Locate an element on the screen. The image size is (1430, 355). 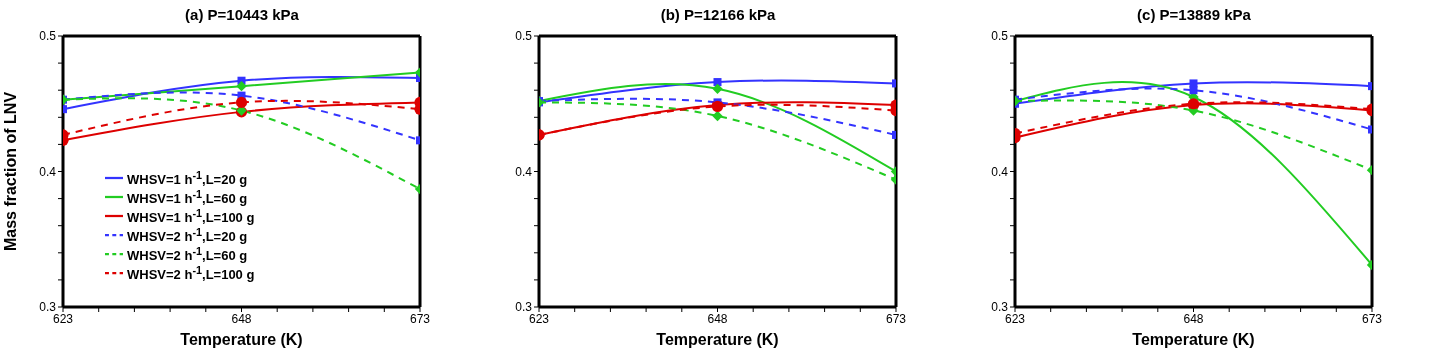
chart-title: (c) P=13889 kPa is located at coordinates (1194, 14).